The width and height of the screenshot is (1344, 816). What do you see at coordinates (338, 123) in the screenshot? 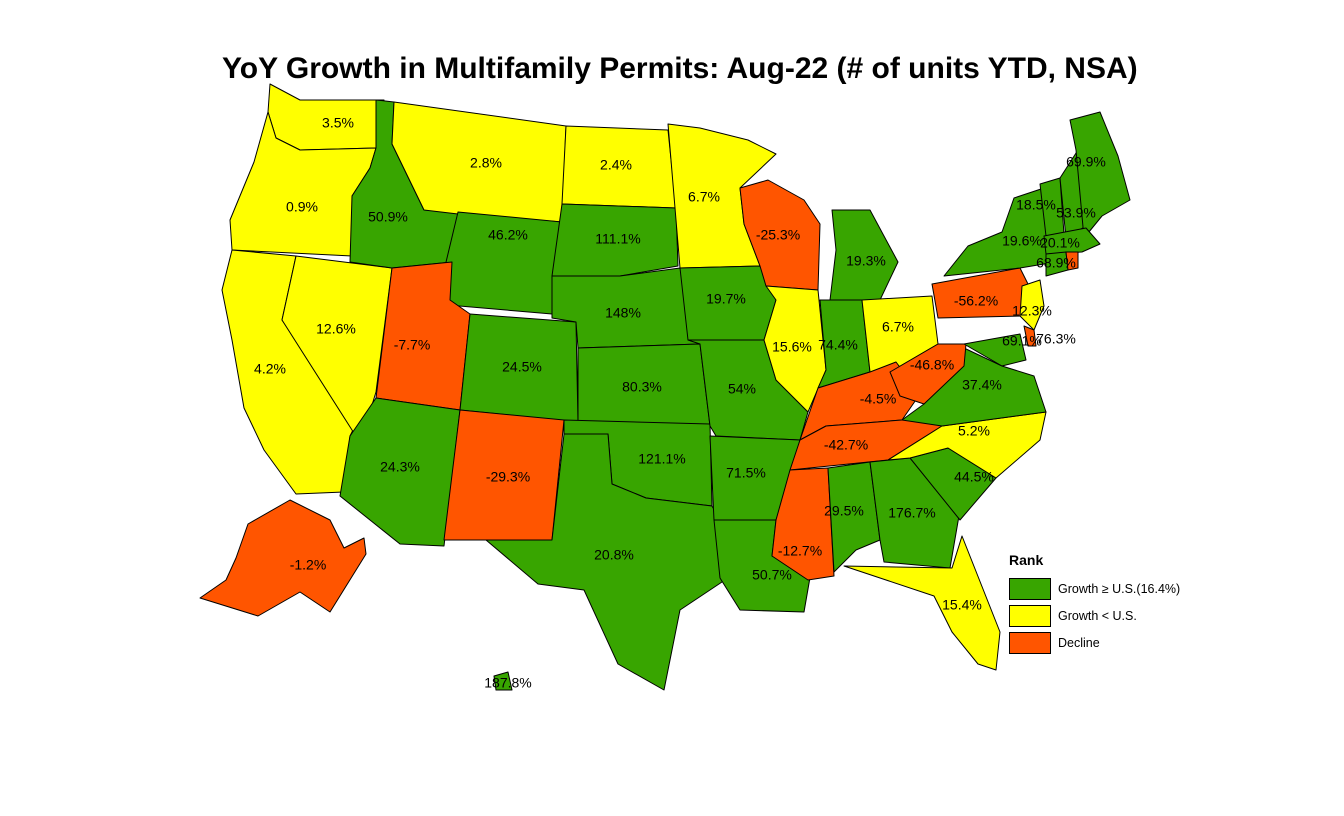
I see `state-value-label-wa: 3.5%` at bounding box center [338, 123].